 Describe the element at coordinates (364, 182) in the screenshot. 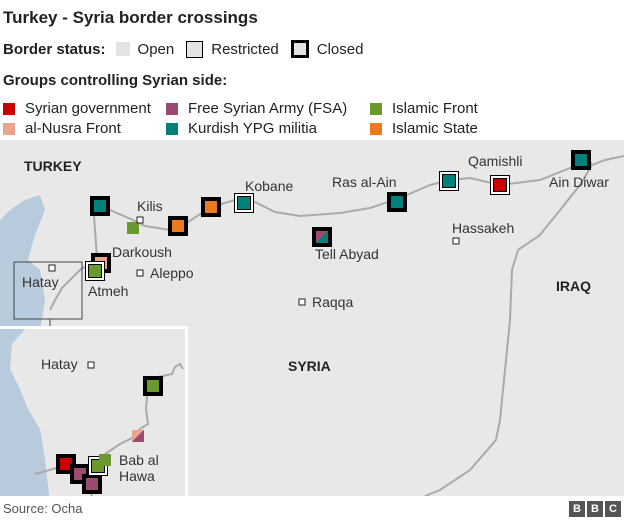

I see `place-label-ras_al_ain: Ras al-Ain` at that location.